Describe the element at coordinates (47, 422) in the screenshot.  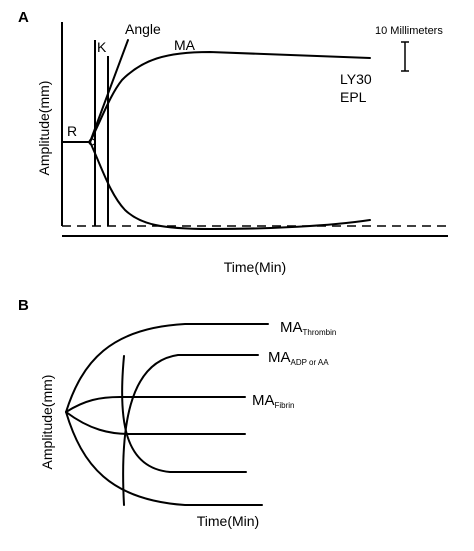
I see `panel-b-y-label: Amplitude(mm)` at that location.